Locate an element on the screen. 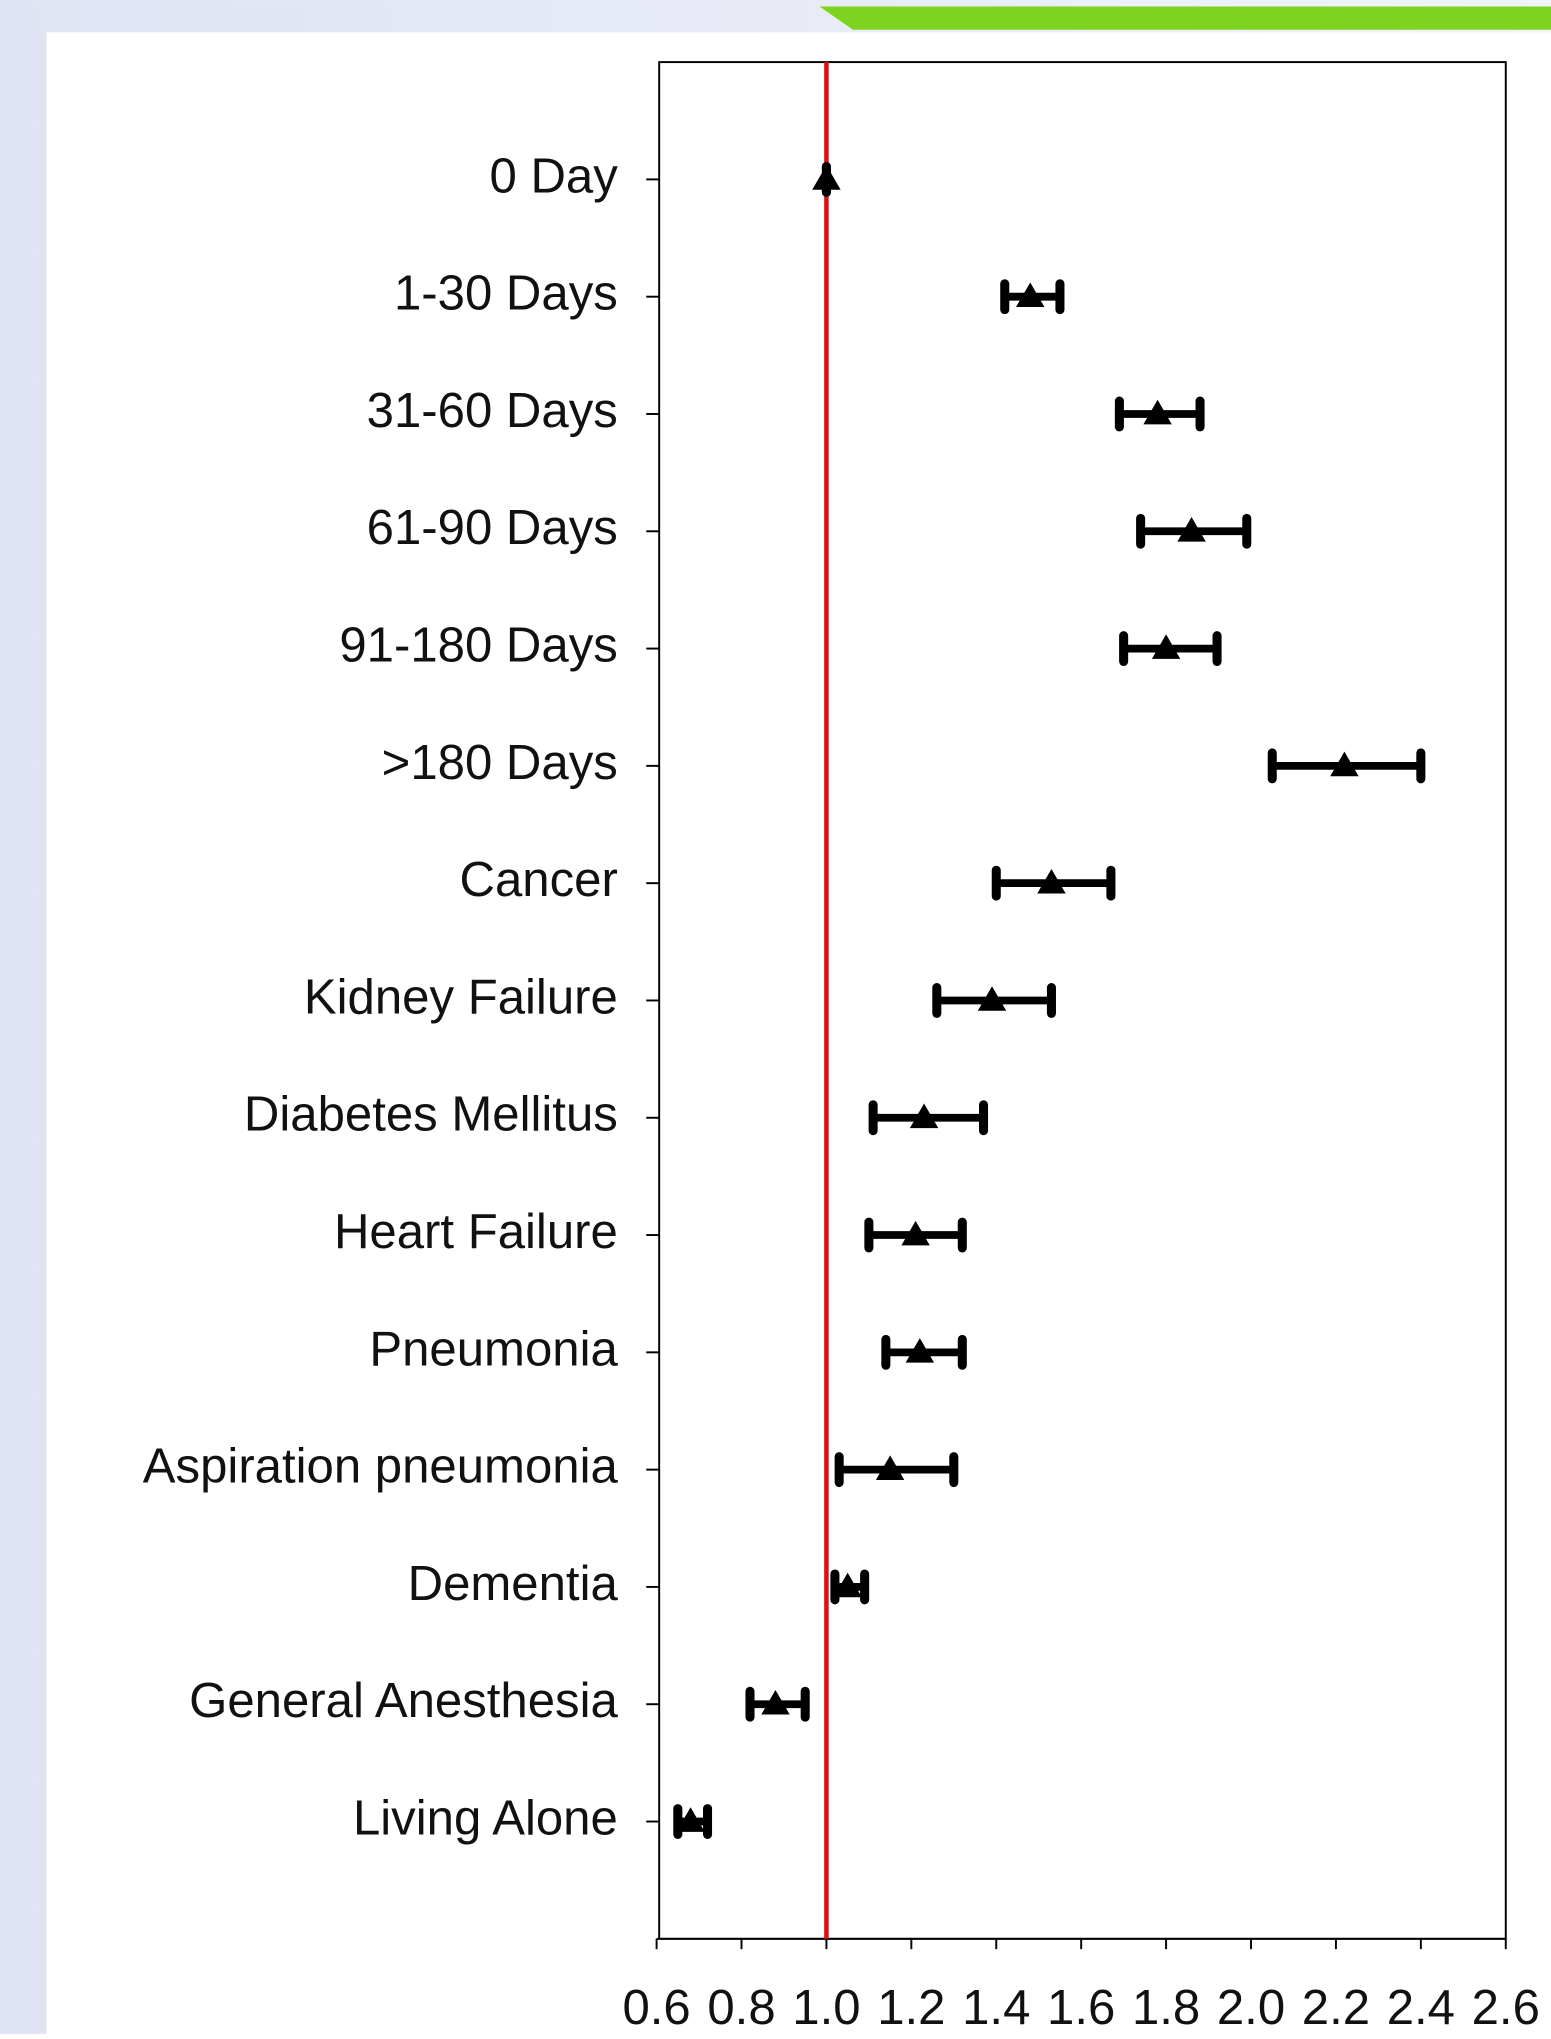  x-tick-label: 1.4 is located at coordinates (996, 2007).